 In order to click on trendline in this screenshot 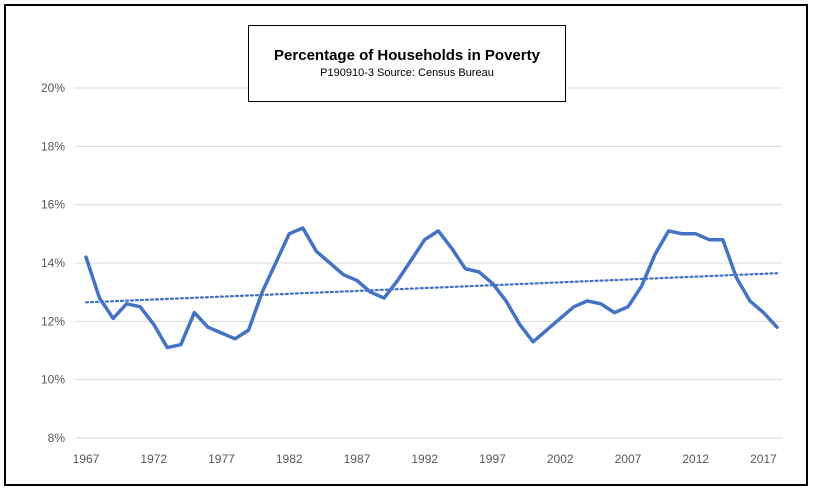, I will do `click(431, 288)`.